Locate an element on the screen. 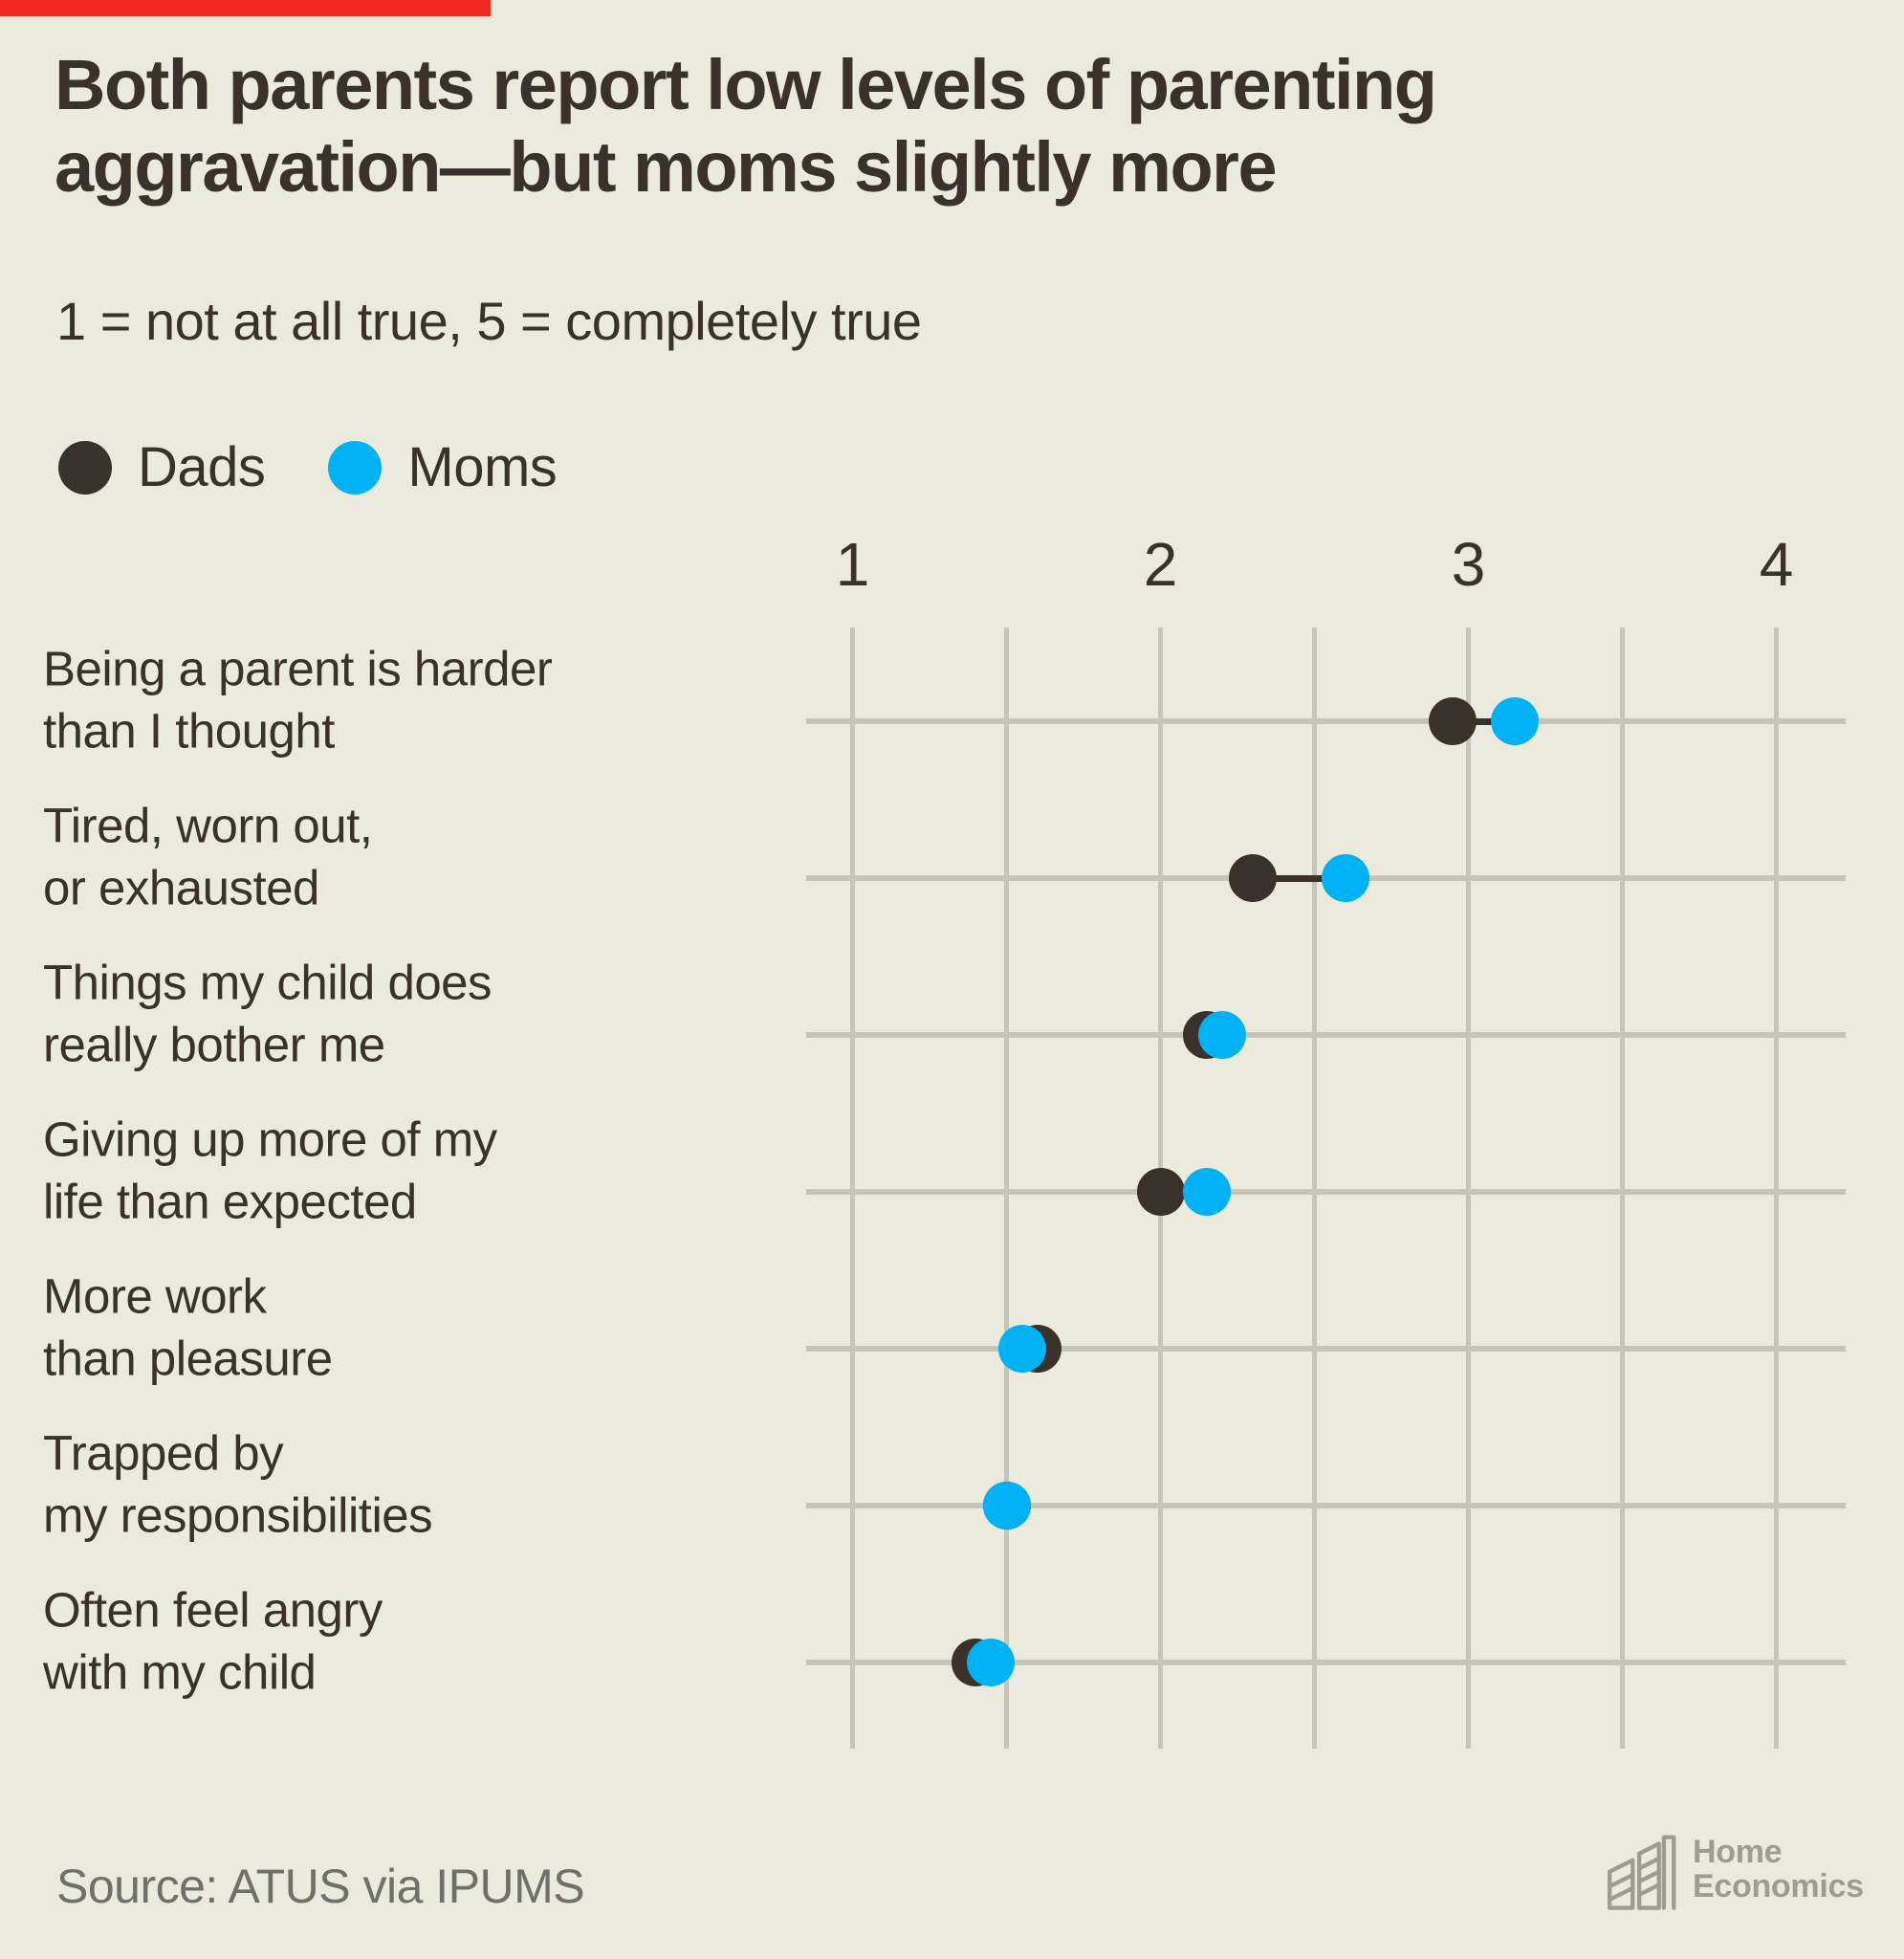 The image size is (1904, 1959). legend-item-dads: Dads is located at coordinates (162, 467).